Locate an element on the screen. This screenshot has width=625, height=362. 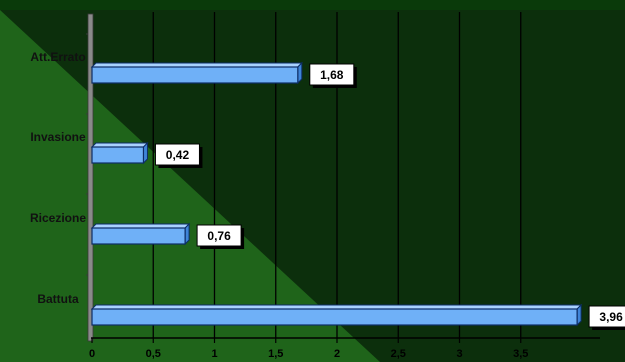
x-tick-label: 0 is located at coordinates (92, 354).